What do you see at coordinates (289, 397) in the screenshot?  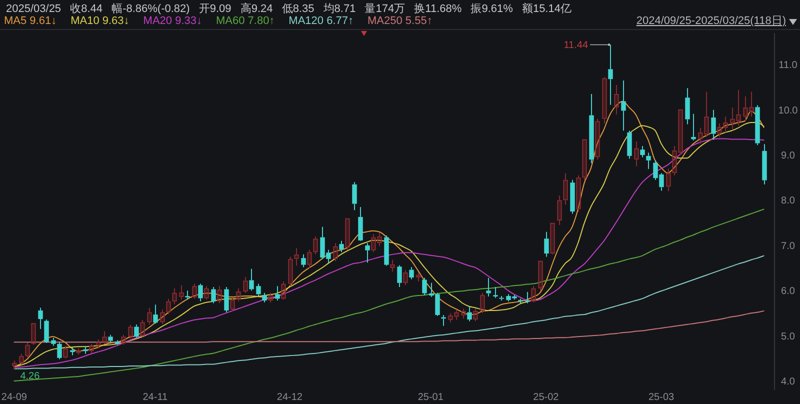 I see `x-tick-label: 24-12` at bounding box center [289, 397].